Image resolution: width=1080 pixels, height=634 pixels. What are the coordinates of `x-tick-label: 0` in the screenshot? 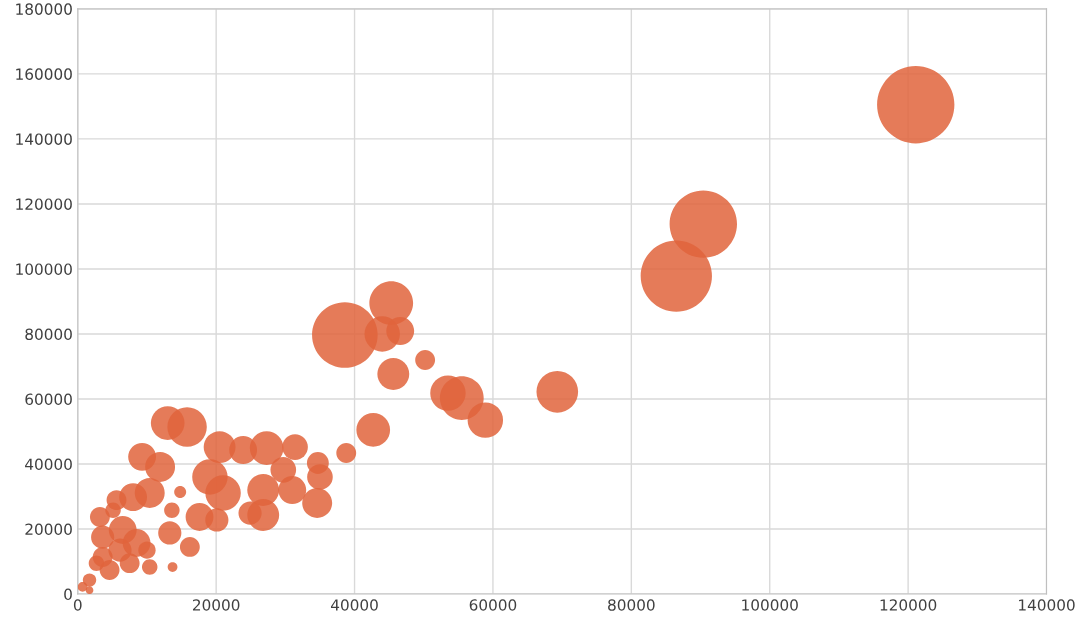 It's located at (77, 605).